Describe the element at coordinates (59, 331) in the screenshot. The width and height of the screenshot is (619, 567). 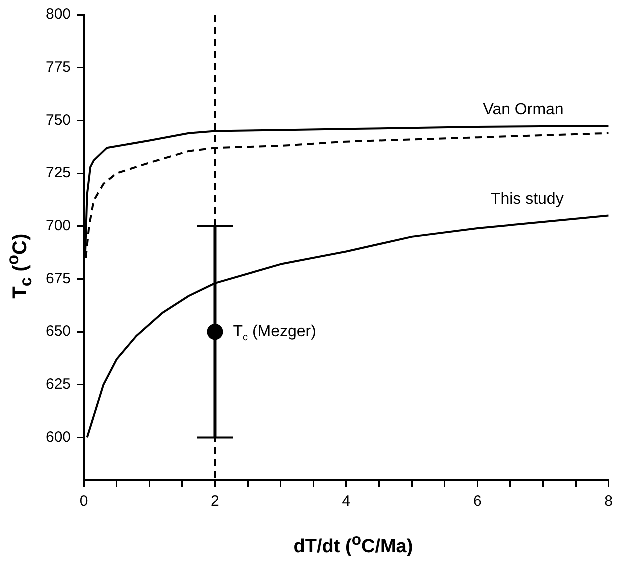
I see `y-tick-label: 650` at that location.